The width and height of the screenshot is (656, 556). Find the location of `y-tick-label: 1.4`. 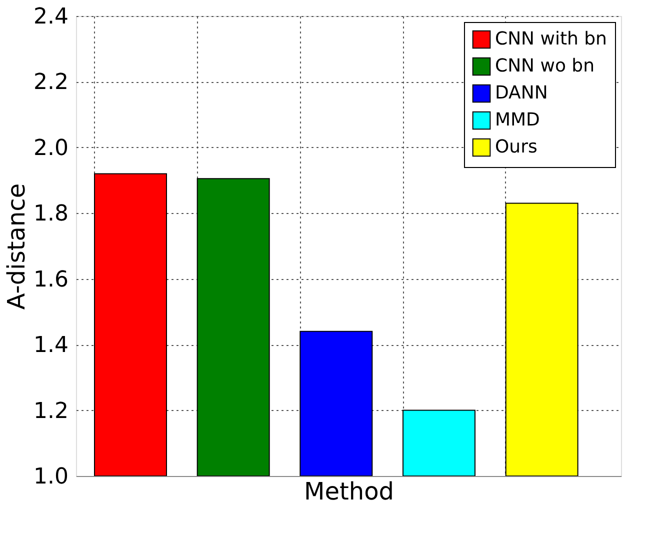

y-tick-label: 1.4 is located at coordinates (51, 345).